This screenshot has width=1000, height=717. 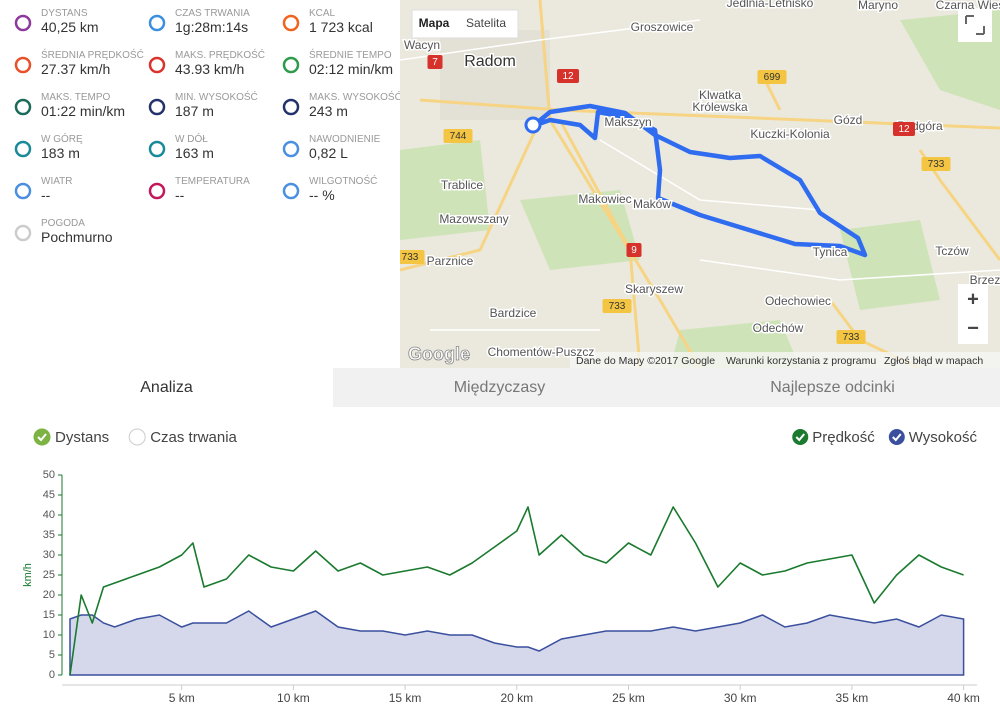 What do you see at coordinates (182, 698) in the screenshot?
I see `x-tick-label: 5 km` at bounding box center [182, 698].